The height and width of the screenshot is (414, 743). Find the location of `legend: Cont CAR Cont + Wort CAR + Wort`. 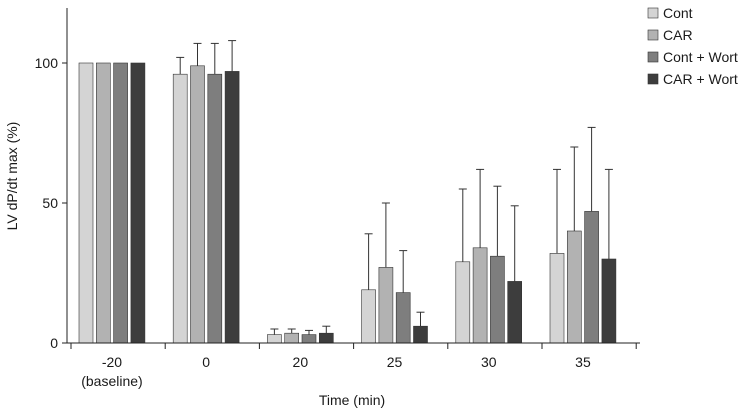

legend: Cont CAR Cont + Wort CAR + Wort is located at coordinates (692, 46).